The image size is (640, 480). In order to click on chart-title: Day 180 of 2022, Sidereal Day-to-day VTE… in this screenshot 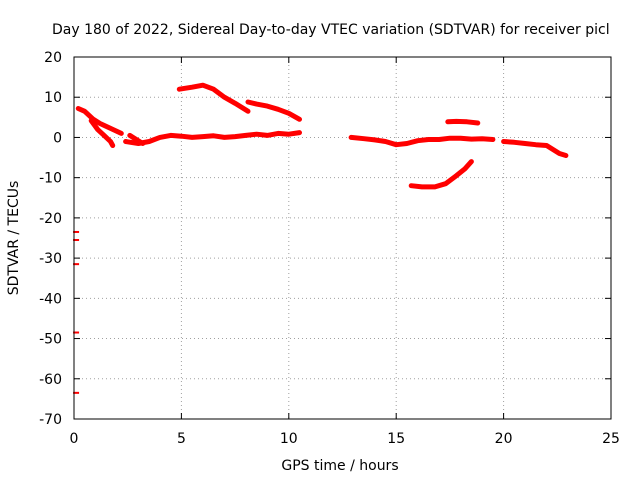, I will do `click(331, 30)`.